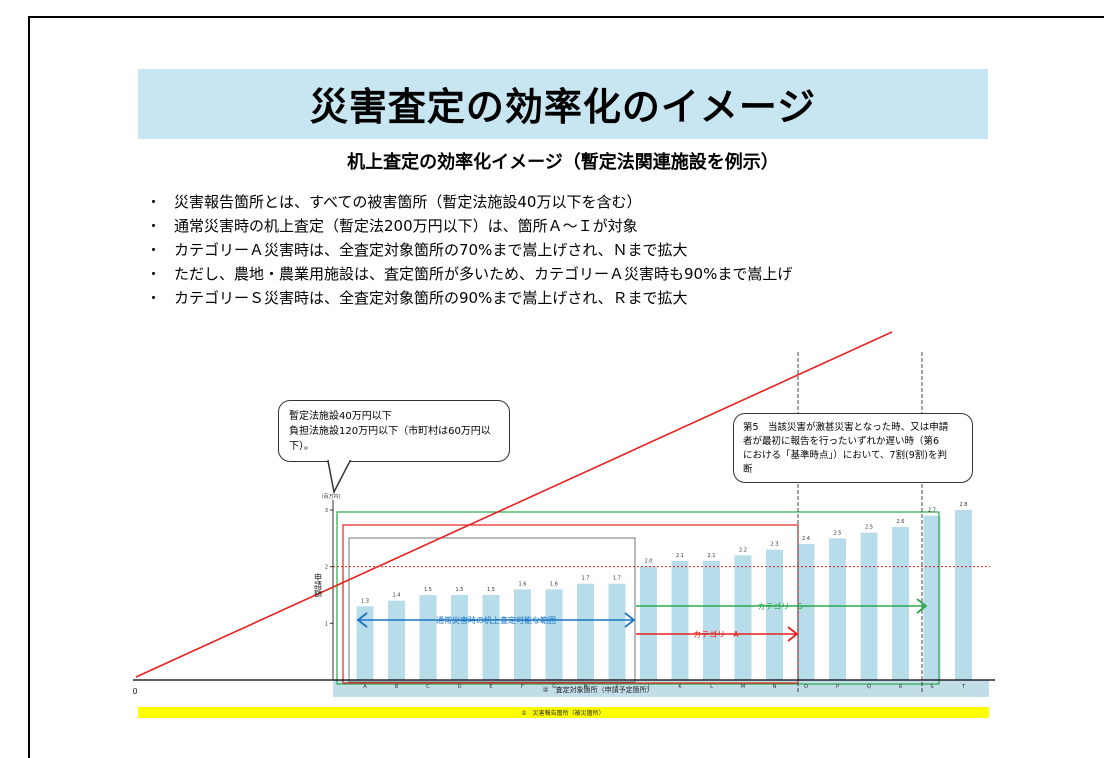  What do you see at coordinates (596, 202) in the screenshot?
I see `bullet-item: 災害報告箇所とは、すべての被害箇所（暫定法施設40万以下を含む）` at bounding box center [596, 202].